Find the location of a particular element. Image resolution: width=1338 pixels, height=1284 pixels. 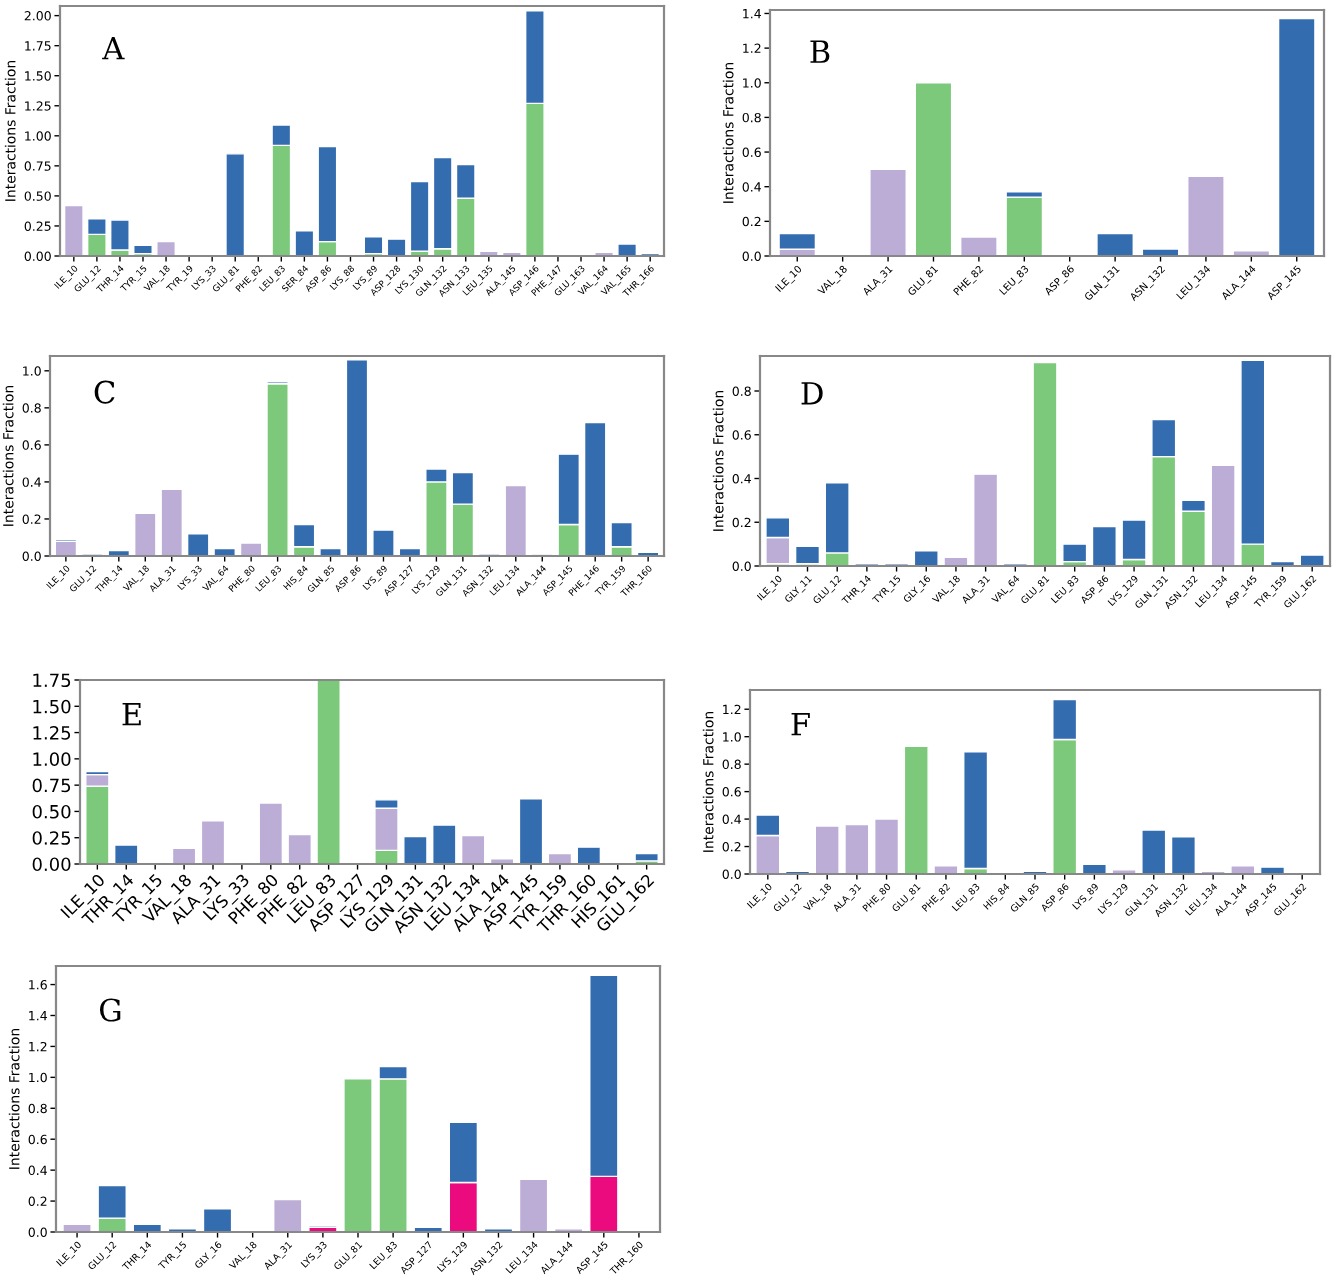

y-tick-label: 1.00 is located at coordinates (52, 759).